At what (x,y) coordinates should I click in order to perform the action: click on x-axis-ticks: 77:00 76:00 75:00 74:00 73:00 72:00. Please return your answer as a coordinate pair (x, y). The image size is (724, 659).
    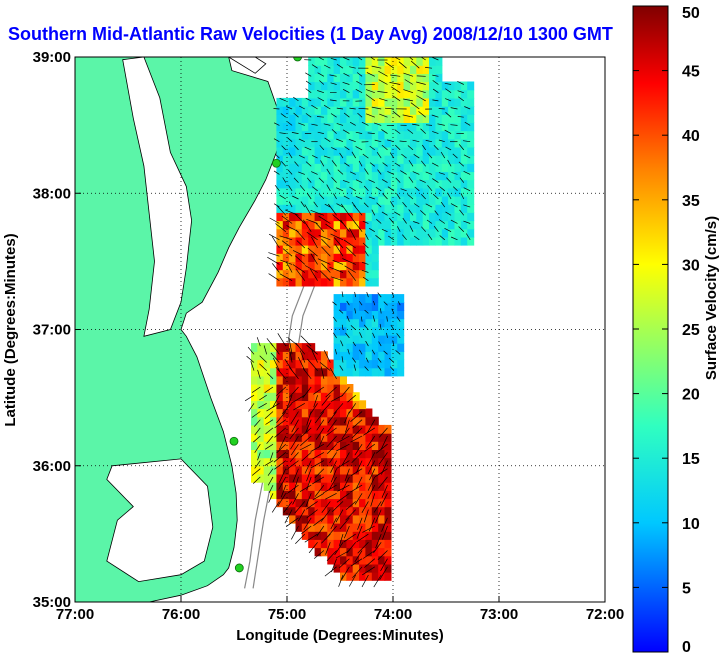
    Looking at the image, I should click on (340, 609).